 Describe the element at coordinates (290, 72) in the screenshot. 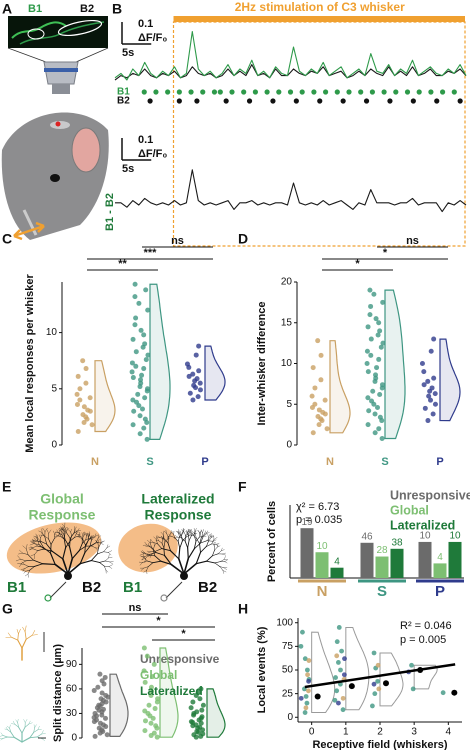

I see `trace` at that location.